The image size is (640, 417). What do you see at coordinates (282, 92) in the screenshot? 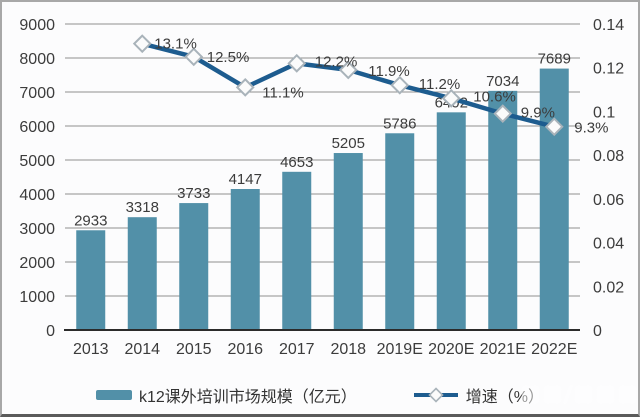
I see `growth-rate-label: 11.1%` at bounding box center [282, 92].